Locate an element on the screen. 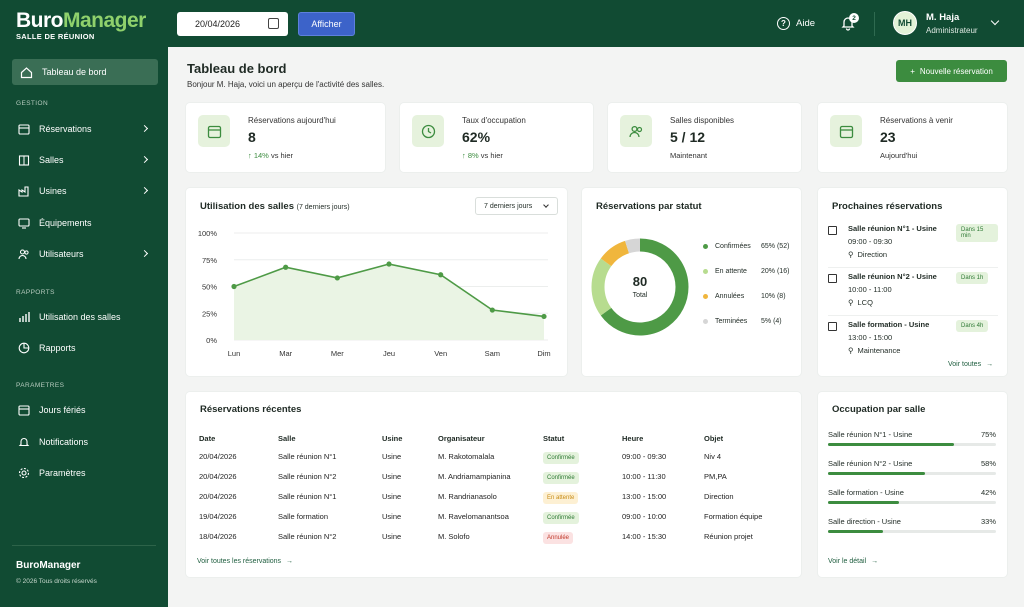 The width and height of the screenshot is (1024, 607). cell-organizer: M. Rakotomalala is located at coordinates (466, 456).